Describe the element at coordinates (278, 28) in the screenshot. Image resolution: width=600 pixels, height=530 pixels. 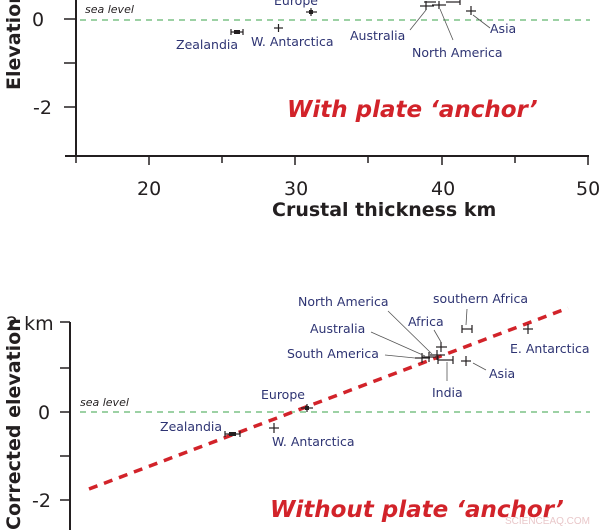
I see `top-point-w-antarctica` at that location.